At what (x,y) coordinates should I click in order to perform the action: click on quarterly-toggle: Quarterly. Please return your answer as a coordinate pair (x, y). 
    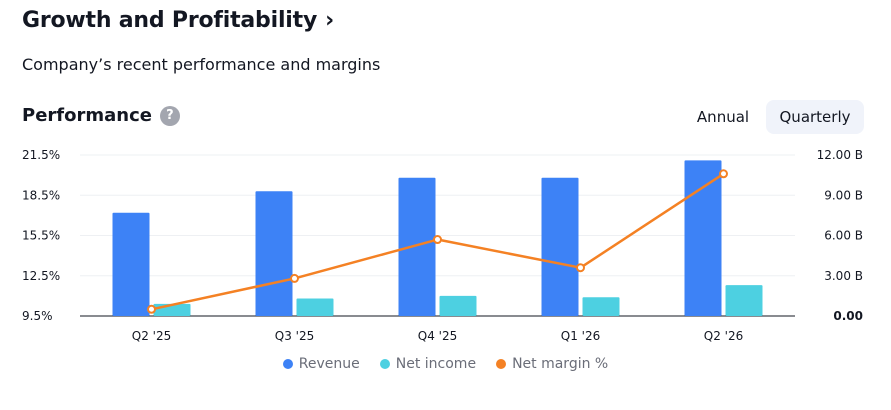
    Looking at the image, I should click on (815, 117).